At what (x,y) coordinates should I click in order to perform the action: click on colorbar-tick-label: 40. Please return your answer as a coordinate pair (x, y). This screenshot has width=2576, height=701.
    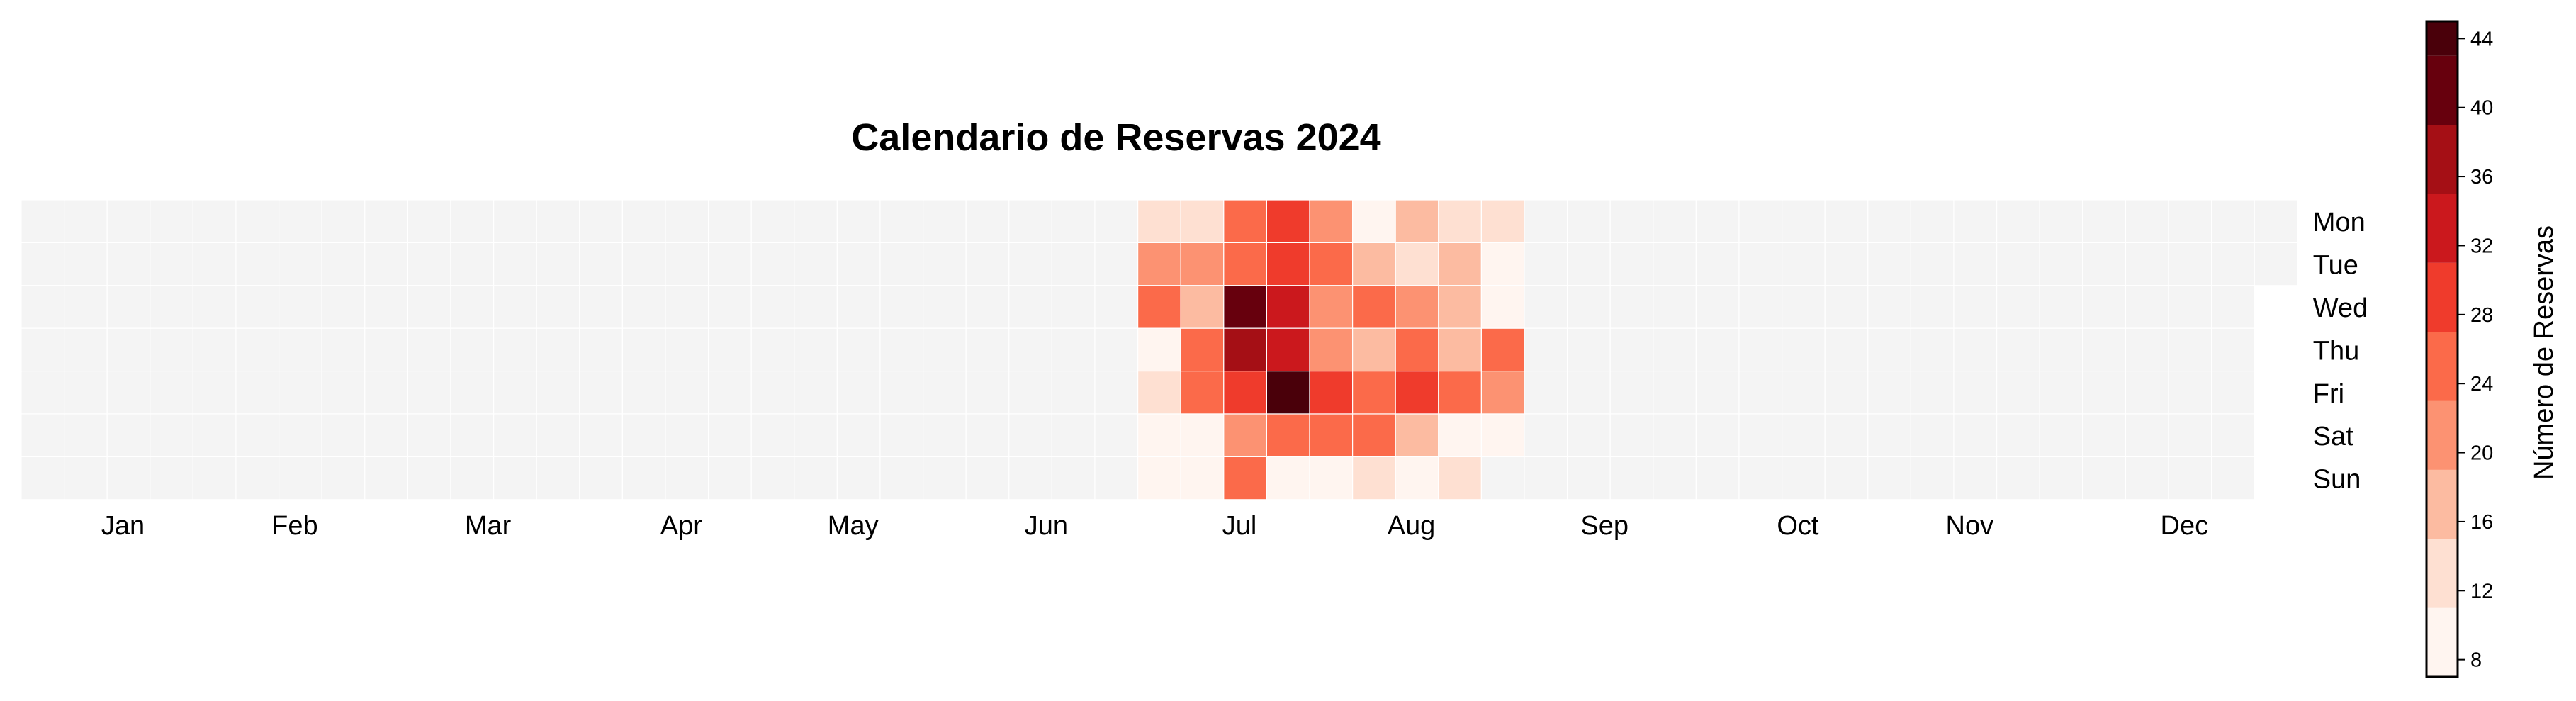
    Looking at the image, I should click on (2481, 108).